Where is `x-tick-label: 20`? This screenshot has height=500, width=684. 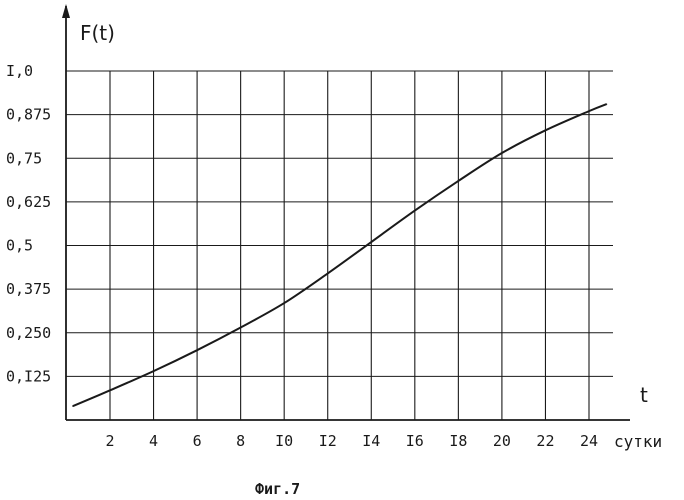 x-tick-label: 20 is located at coordinates (502, 441).